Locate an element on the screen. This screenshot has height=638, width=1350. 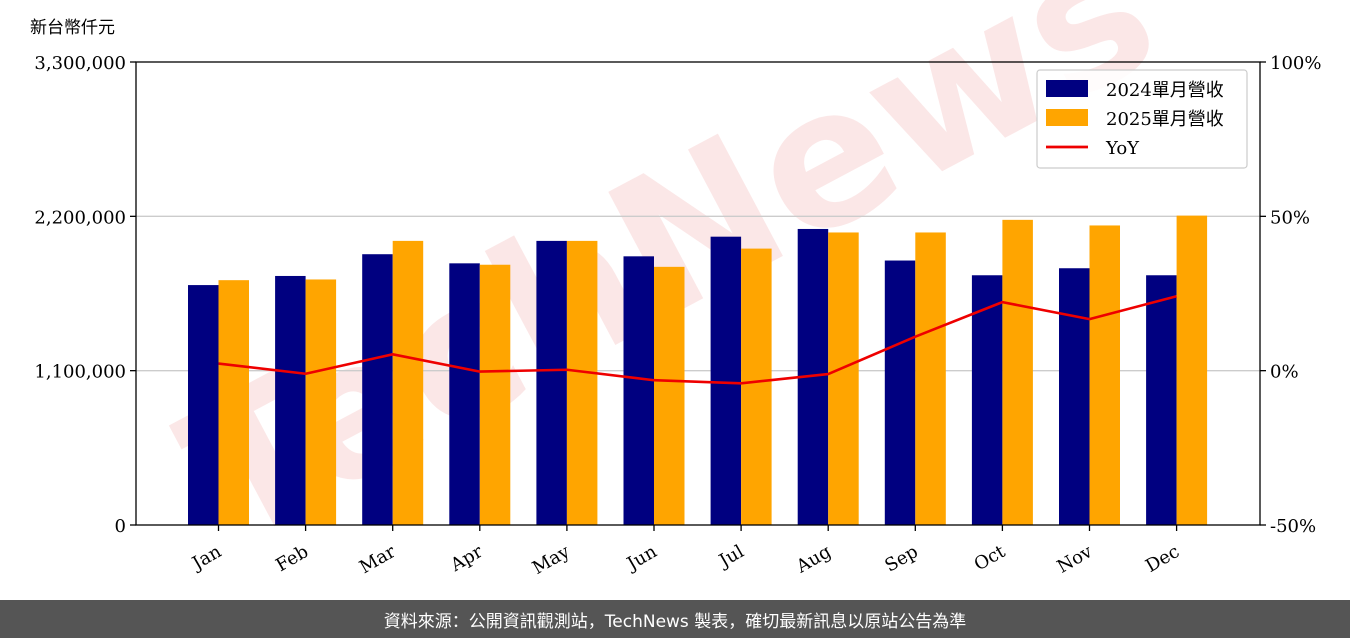
x-tick-label-dec: Dec is located at coordinates (1162, 559).